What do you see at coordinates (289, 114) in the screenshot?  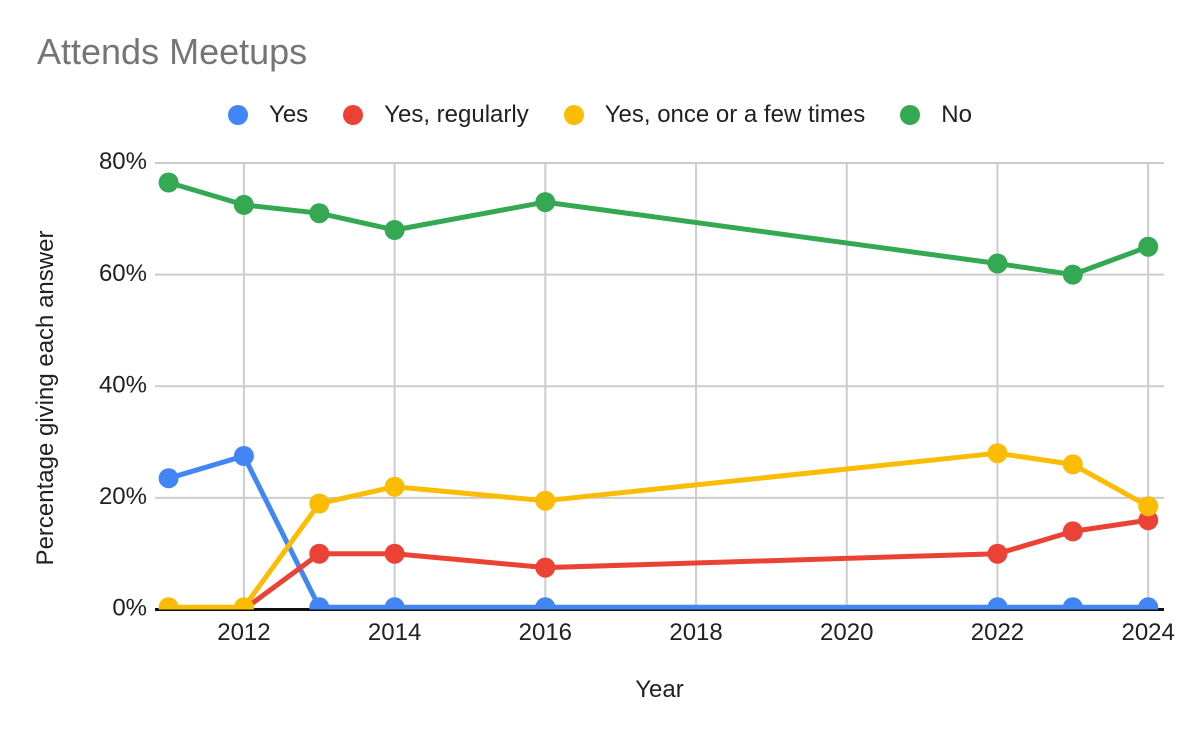 I see `legend-label-yes: Yes` at bounding box center [289, 114].